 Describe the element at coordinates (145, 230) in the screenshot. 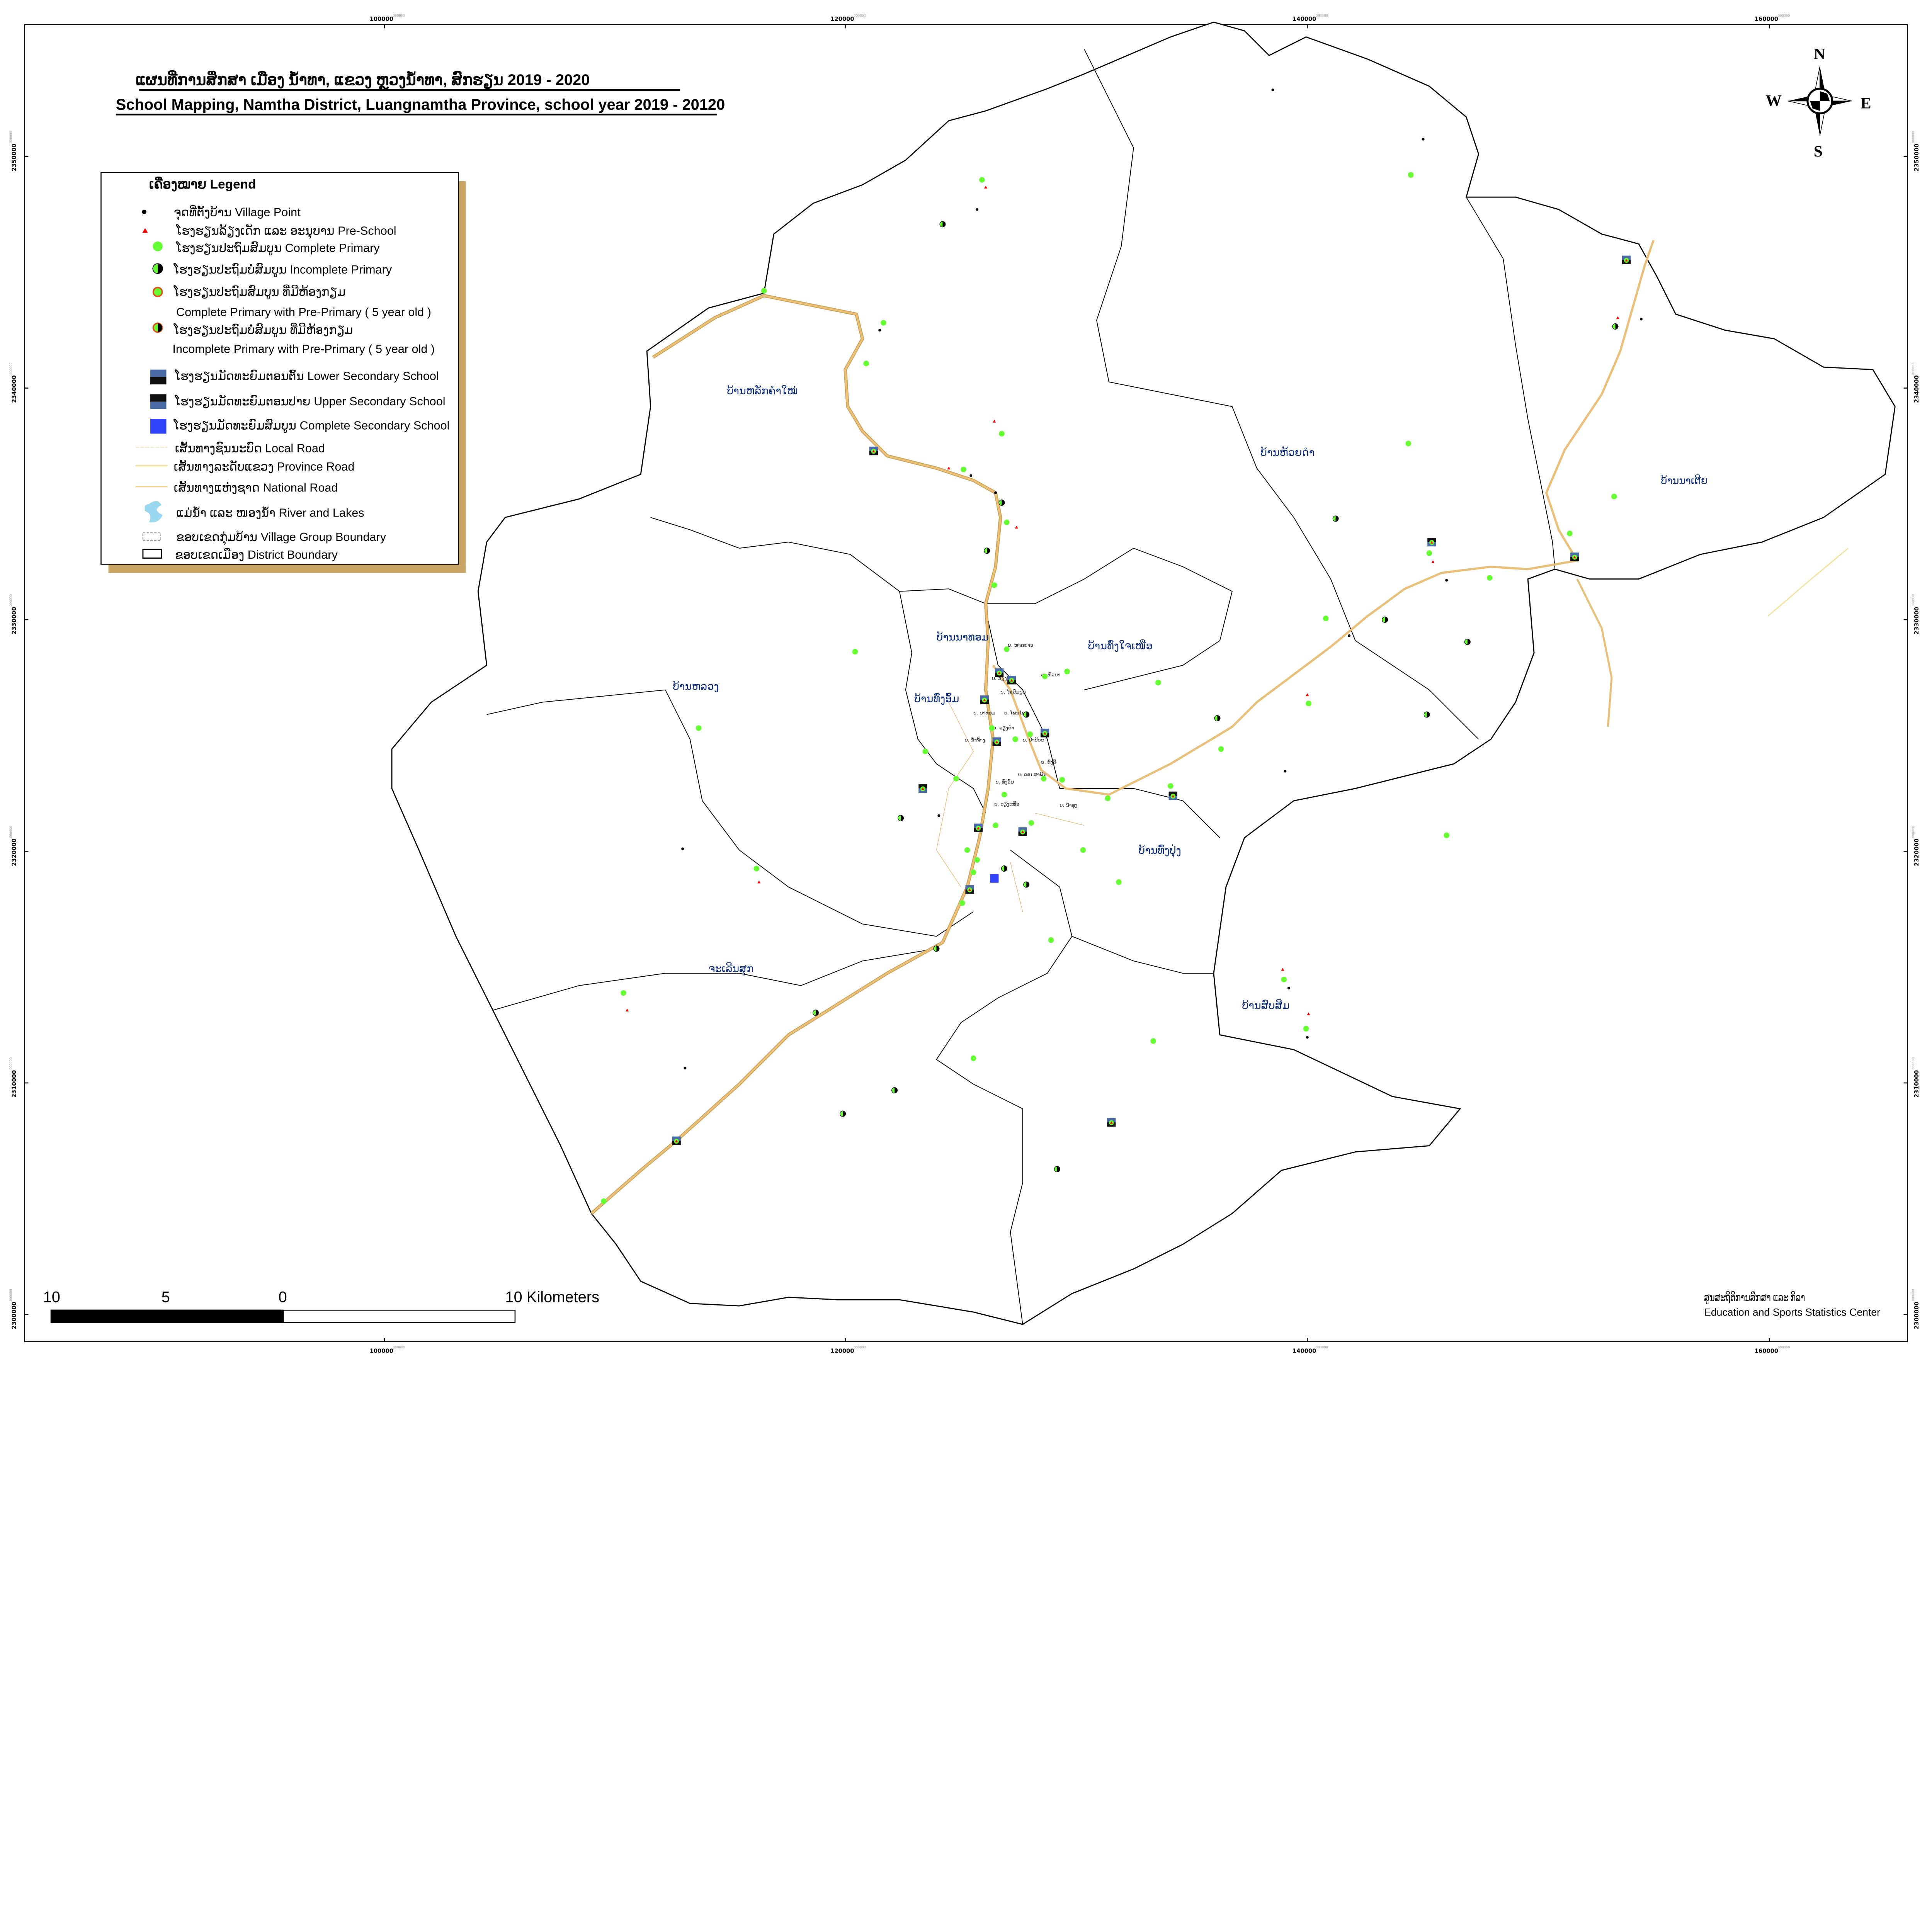

I see `preschool-icon` at that location.